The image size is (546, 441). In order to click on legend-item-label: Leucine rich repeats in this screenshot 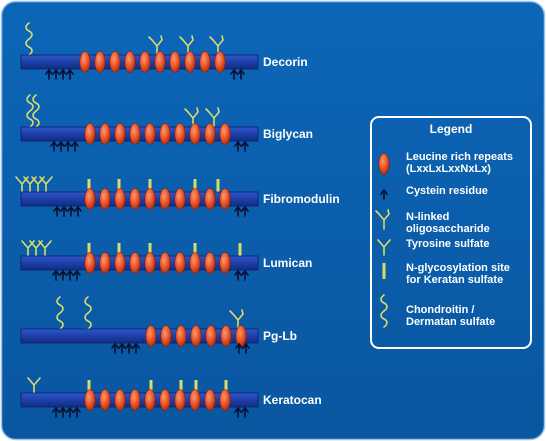, I will do `click(459, 157)`.